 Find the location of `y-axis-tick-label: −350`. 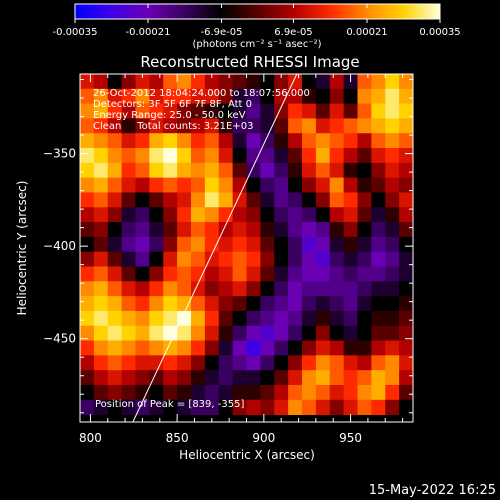

y-axis-tick-label: −350 is located at coordinates (59, 154).